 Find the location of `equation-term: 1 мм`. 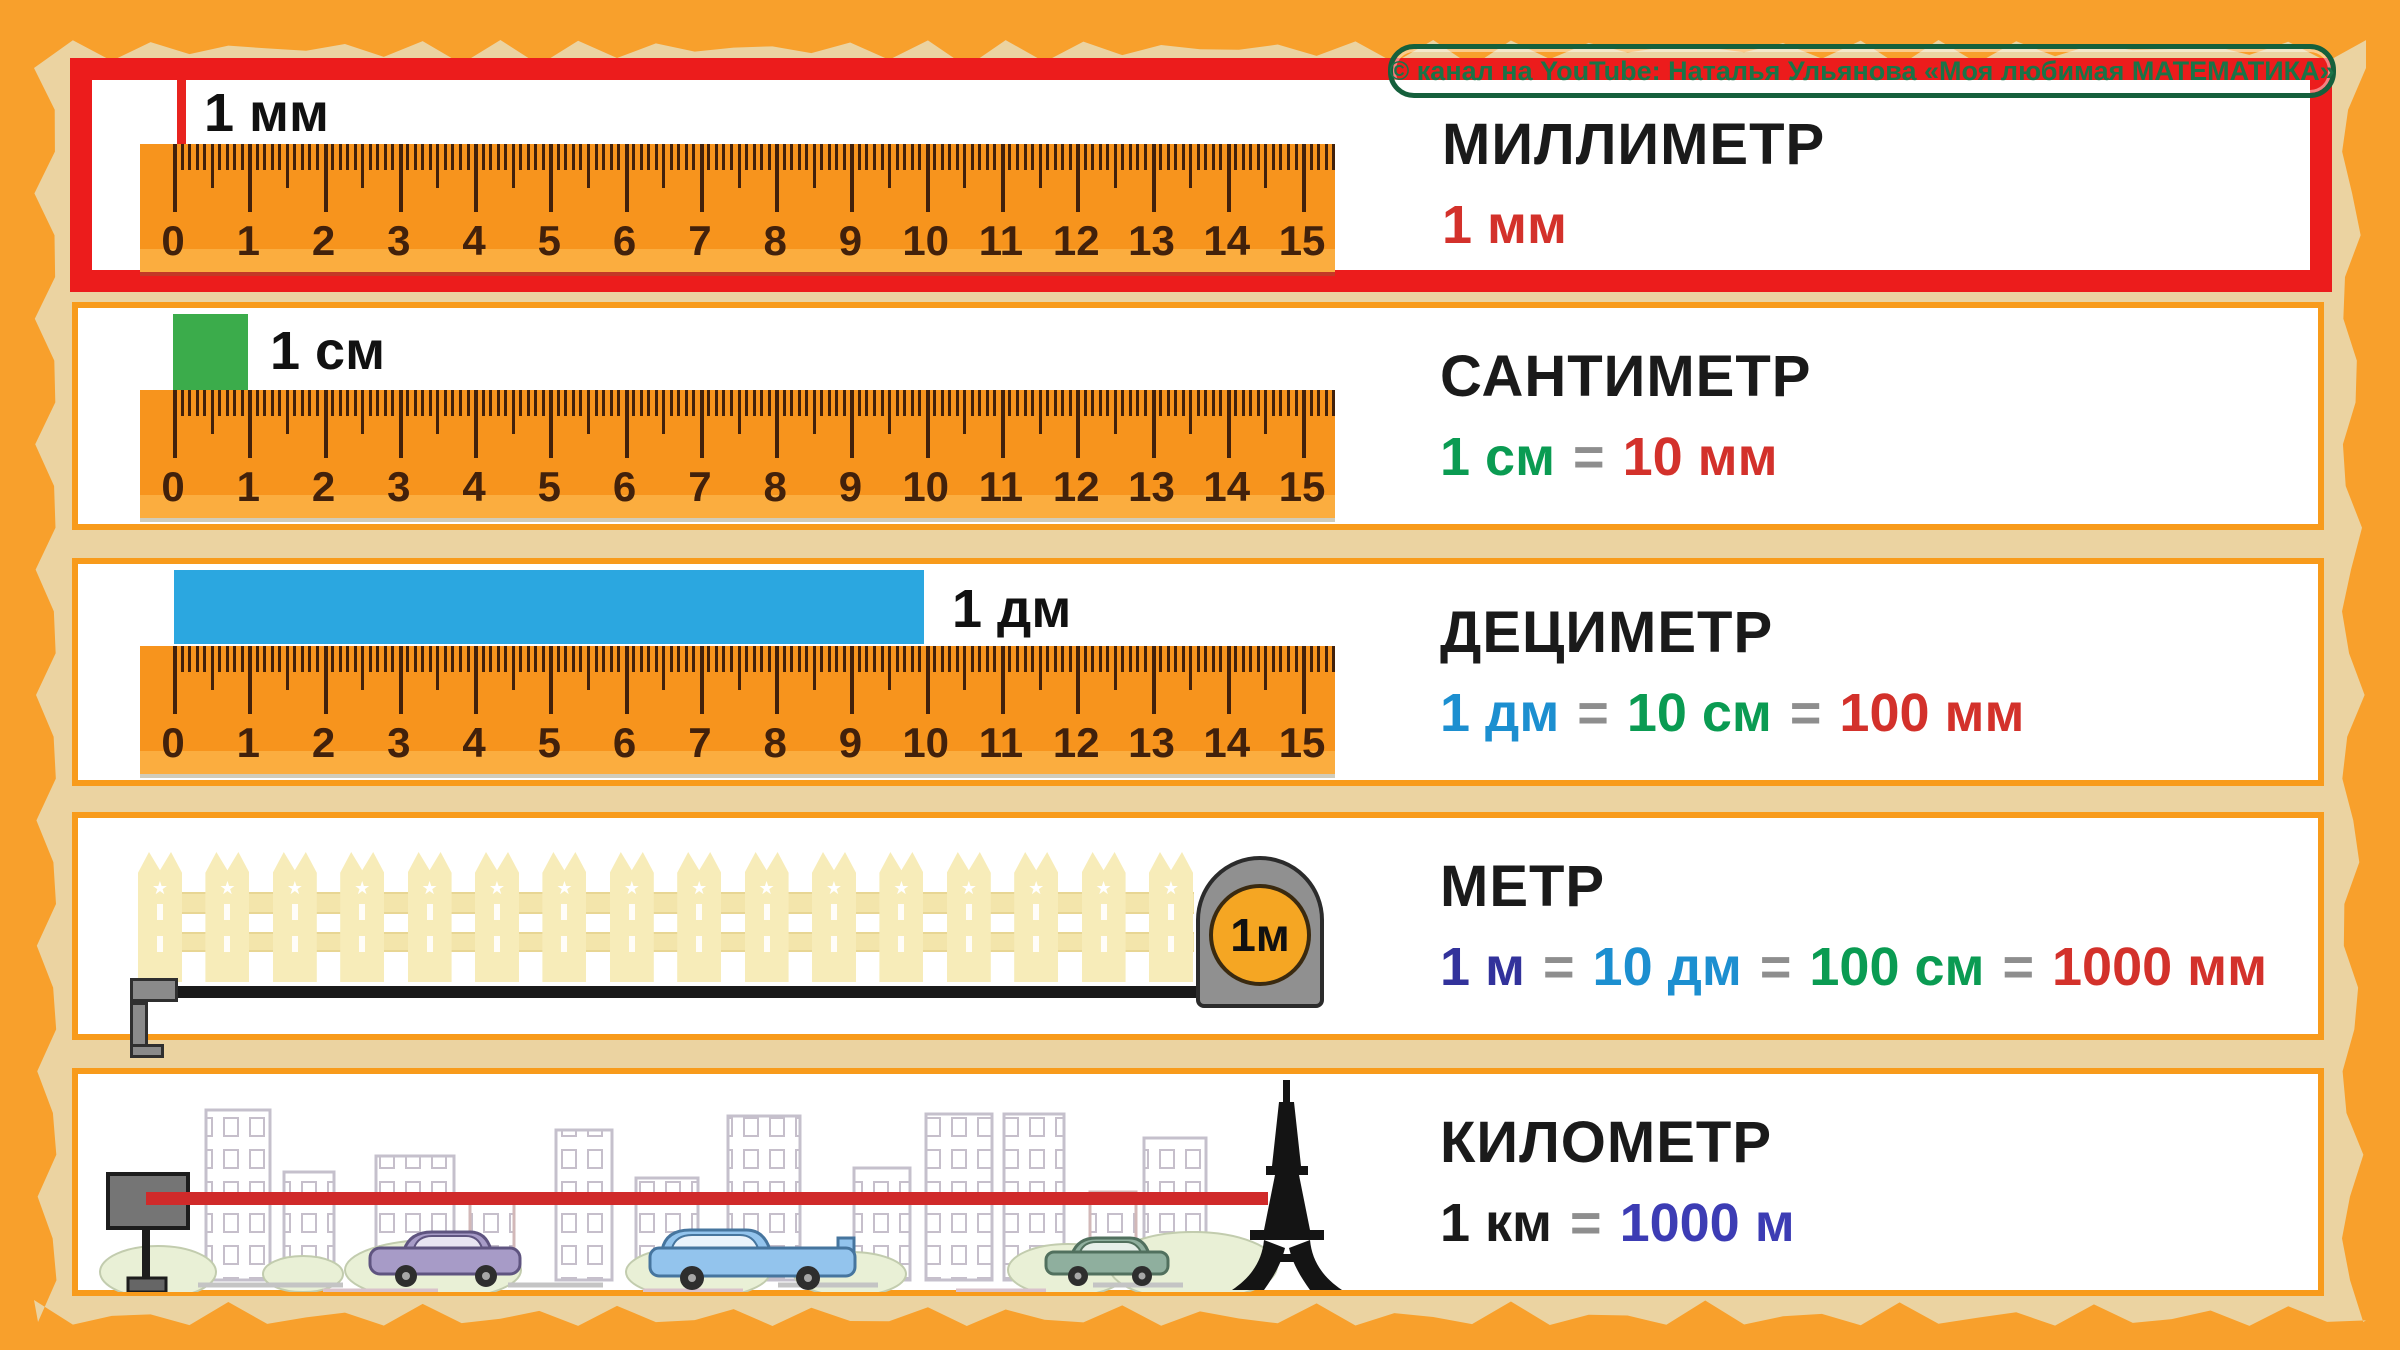

equation-term: 1 мм is located at coordinates (1504, 225).